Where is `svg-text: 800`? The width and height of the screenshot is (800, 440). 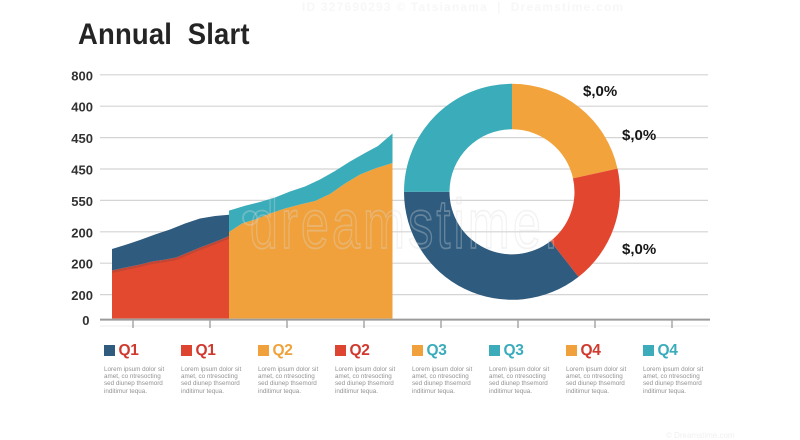 svg-text: 800 is located at coordinates (82, 75).